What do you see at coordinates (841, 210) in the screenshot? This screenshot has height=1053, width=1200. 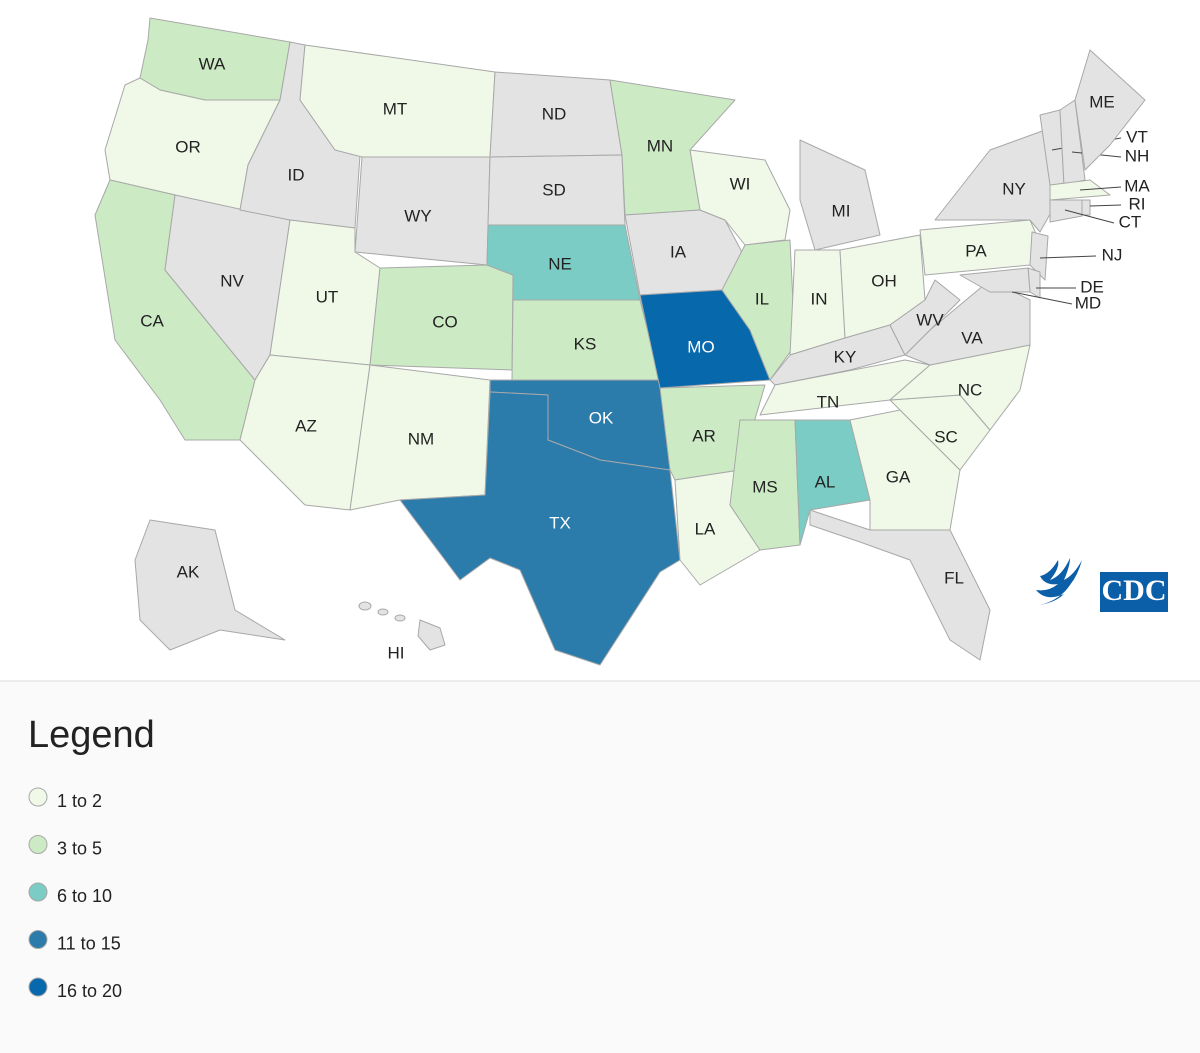 I see `state-label: MI` at bounding box center [841, 210].